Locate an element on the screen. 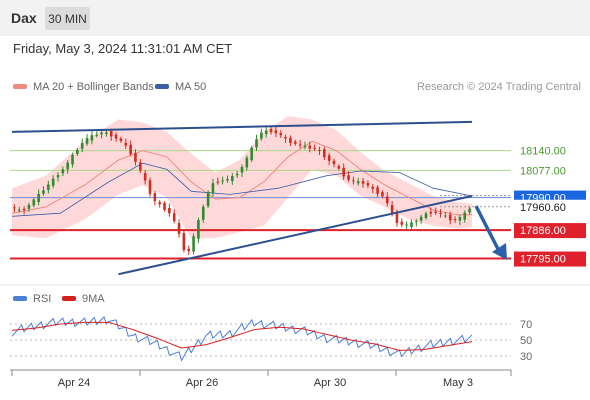 The width and height of the screenshot is (590, 400). rsi-legend-label: RSI is located at coordinates (42, 299).